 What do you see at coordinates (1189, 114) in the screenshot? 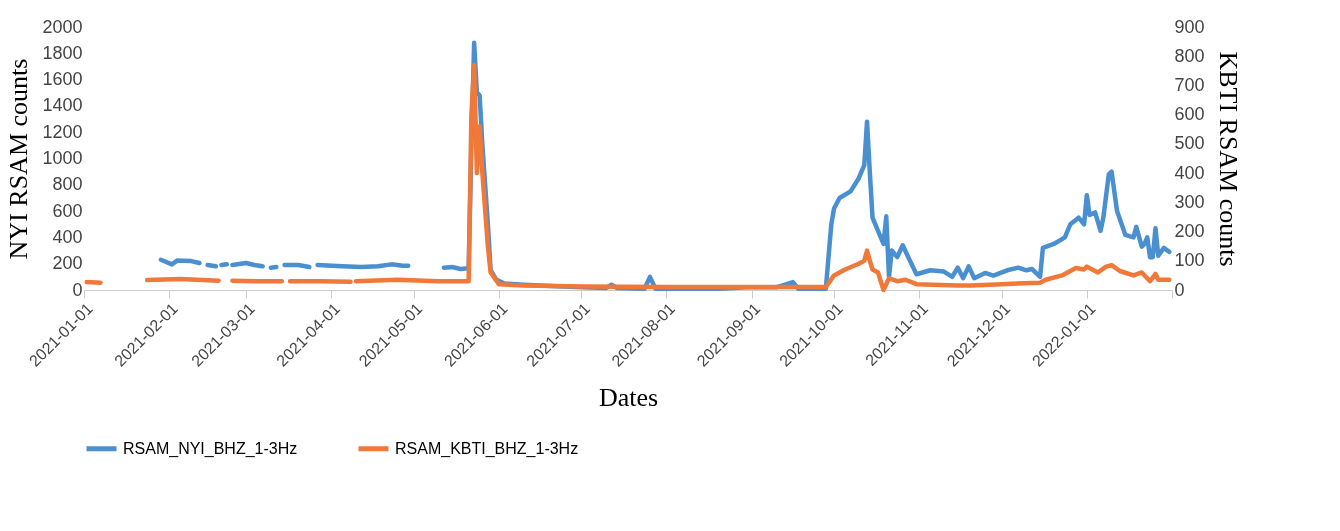
I see `y2-tick-label: 600` at bounding box center [1189, 114].